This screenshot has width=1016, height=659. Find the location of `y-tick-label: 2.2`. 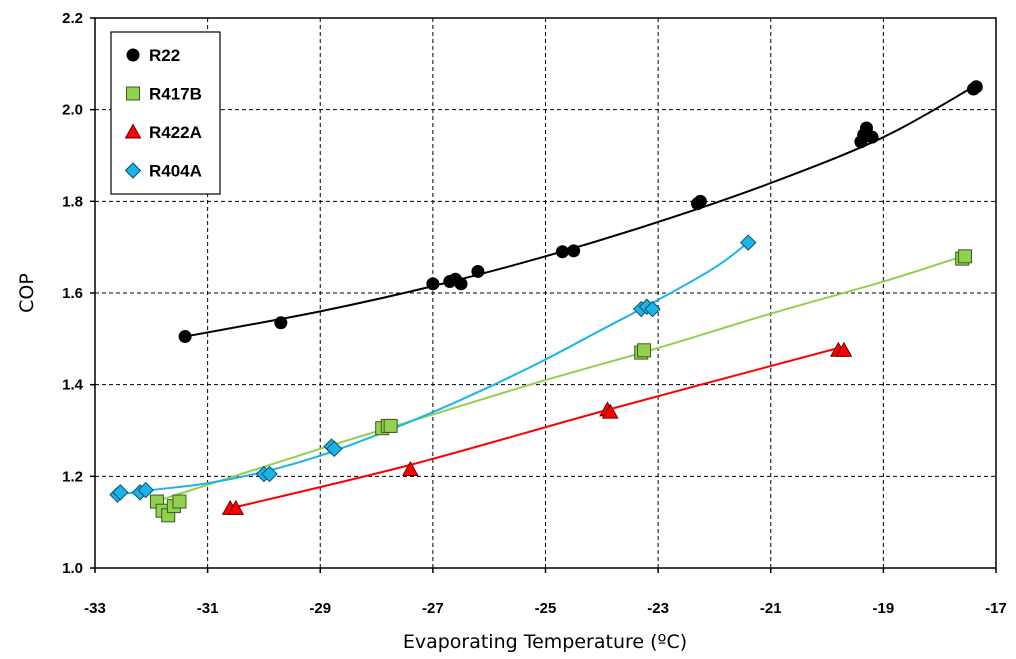

y-tick-label: 2.2 is located at coordinates (72, 18).